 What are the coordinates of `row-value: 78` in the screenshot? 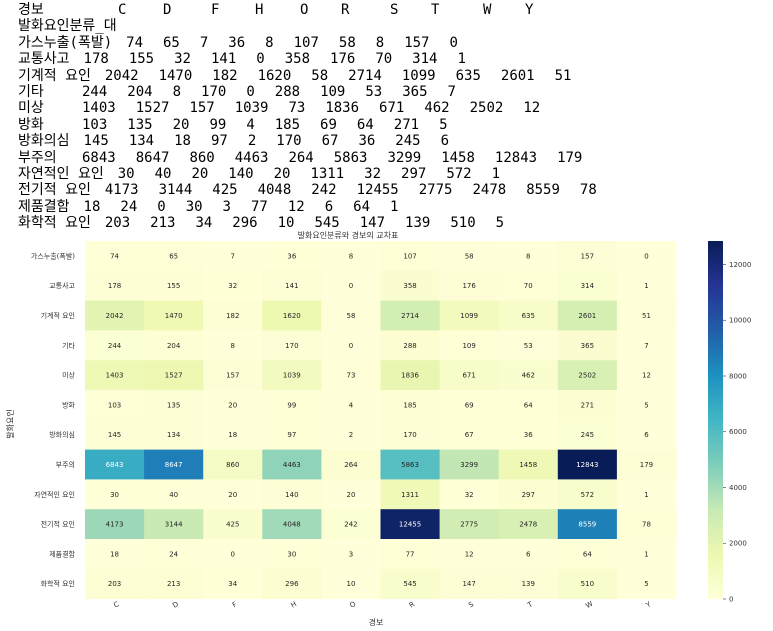 It's located at (588, 190).